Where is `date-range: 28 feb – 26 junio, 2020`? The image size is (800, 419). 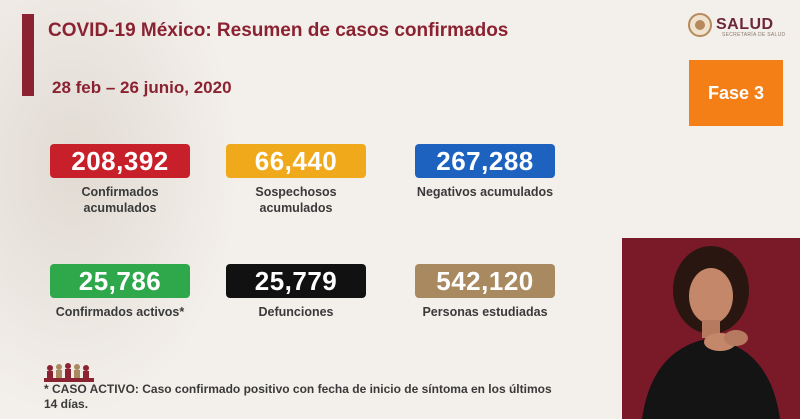 date-range: 28 feb – 26 junio, 2020 is located at coordinates (142, 87).